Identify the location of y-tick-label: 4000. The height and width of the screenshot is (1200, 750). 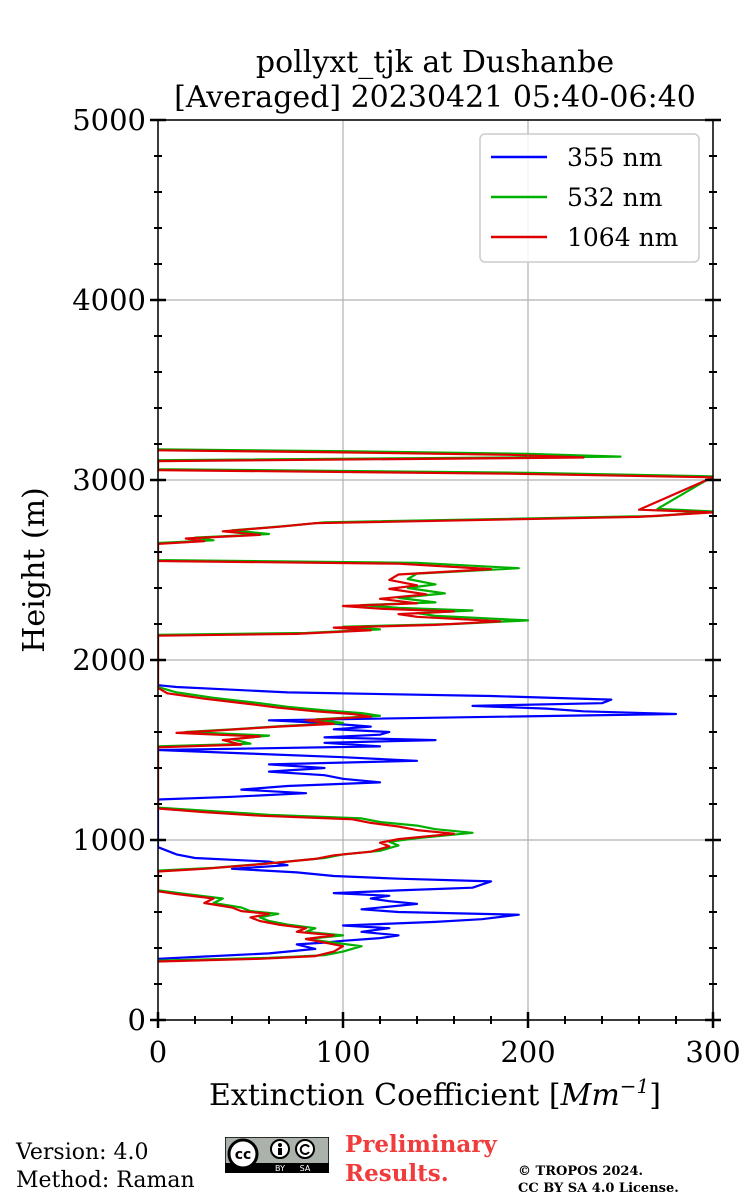
(109, 300).